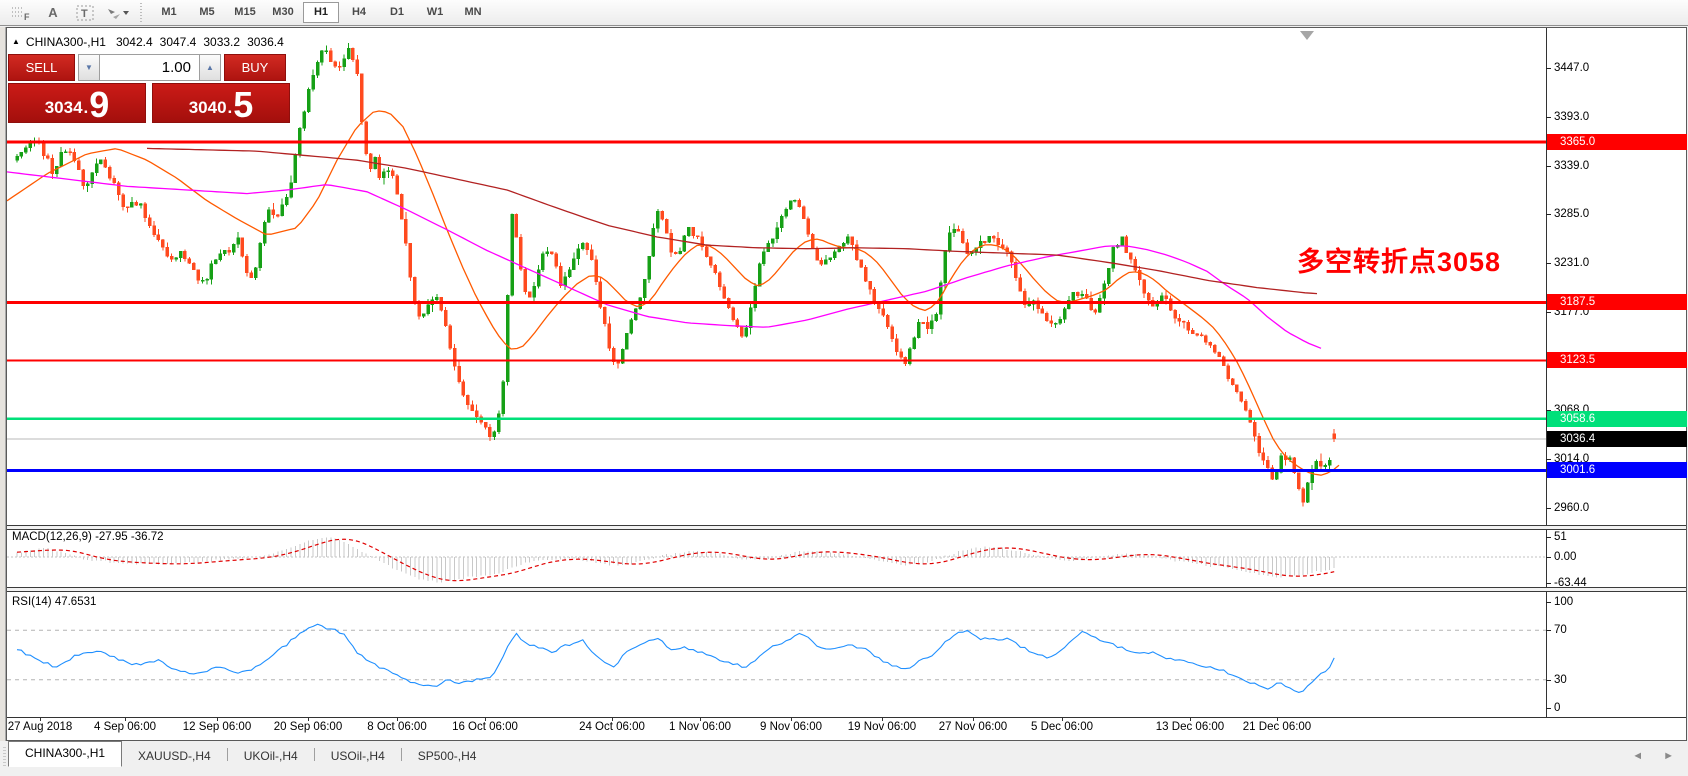  Describe the element at coordinates (174, 756) in the screenshot. I see `chart-tab-xauusd-h4: XAUUSD-,H4` at that location.